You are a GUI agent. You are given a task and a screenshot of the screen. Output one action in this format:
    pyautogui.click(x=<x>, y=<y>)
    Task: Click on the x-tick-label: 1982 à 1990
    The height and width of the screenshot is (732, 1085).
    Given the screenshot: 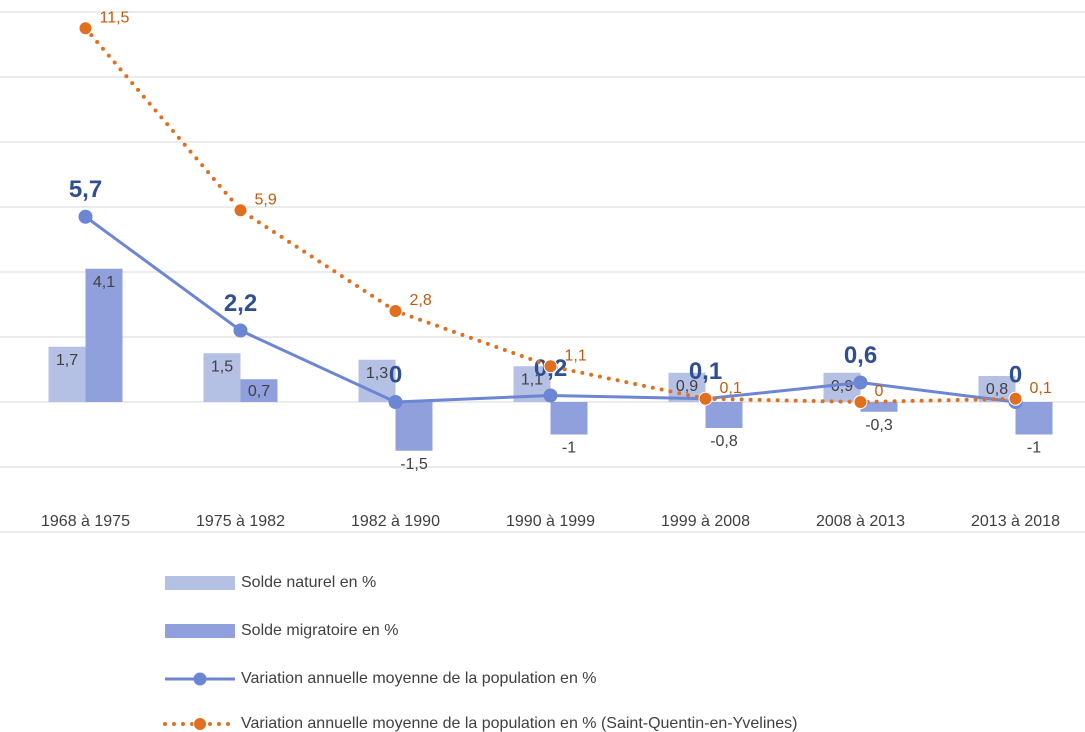 What is the action you would take?
    pyautogui.click(x=395, y=521)
    